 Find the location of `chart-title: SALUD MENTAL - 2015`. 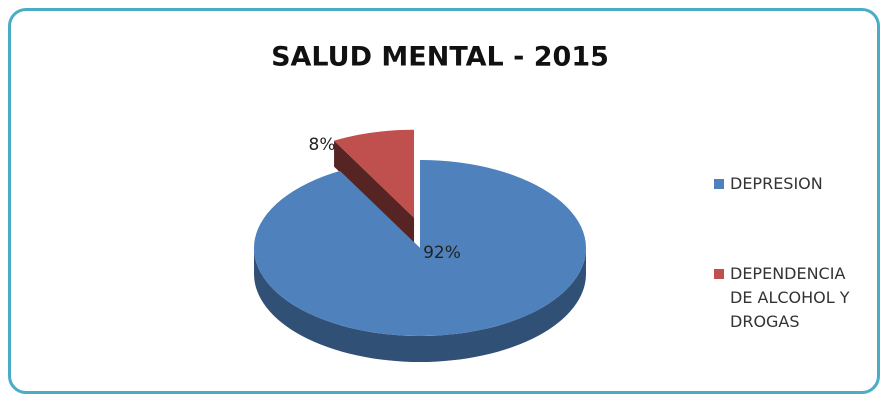

chart-title: SALUD MENTAL - 2015 is located at coordinates (440, 57).